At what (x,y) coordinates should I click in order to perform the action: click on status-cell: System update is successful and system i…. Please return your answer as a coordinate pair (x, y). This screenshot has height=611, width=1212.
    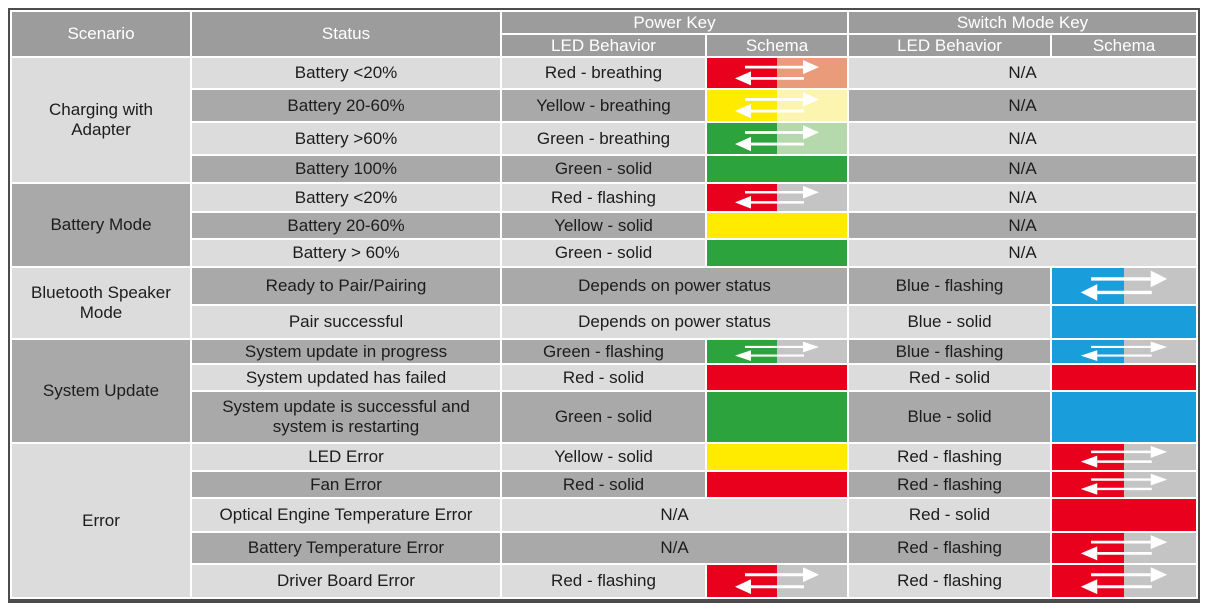
    Looking at the image, I should click on (346, 417).